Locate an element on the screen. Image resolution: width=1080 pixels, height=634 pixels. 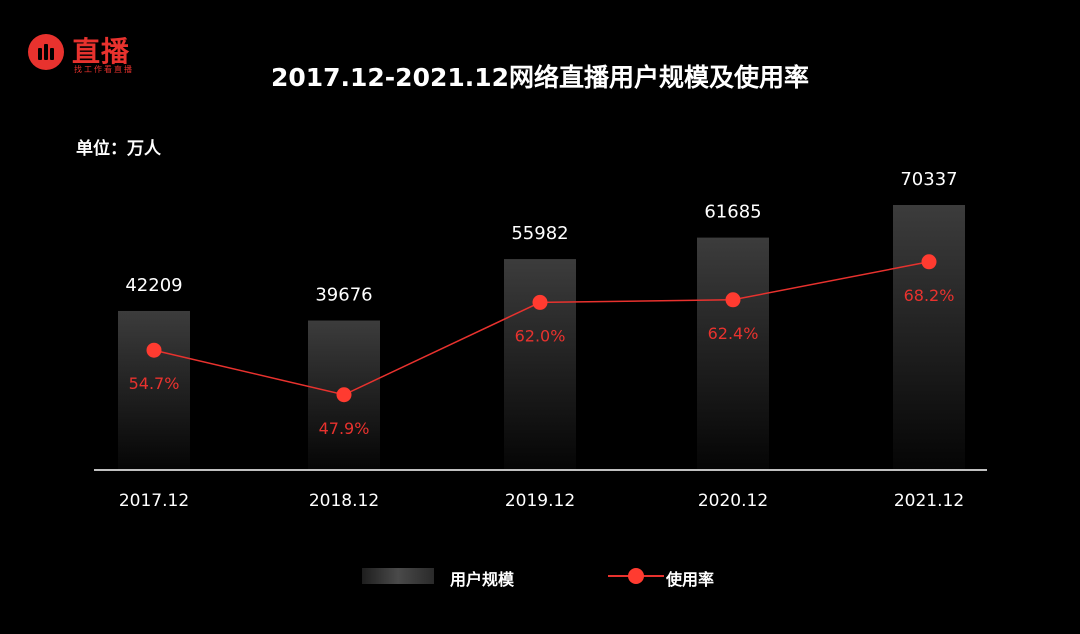
unit-label: 单位：万人 is located at coordinates (118, 149).